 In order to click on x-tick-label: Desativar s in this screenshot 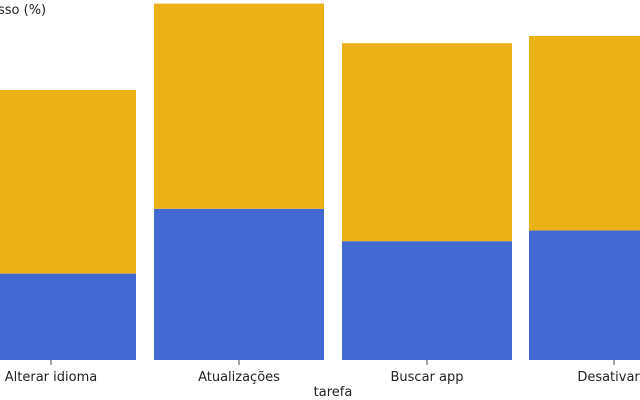, I will do `click(608, 377)`.